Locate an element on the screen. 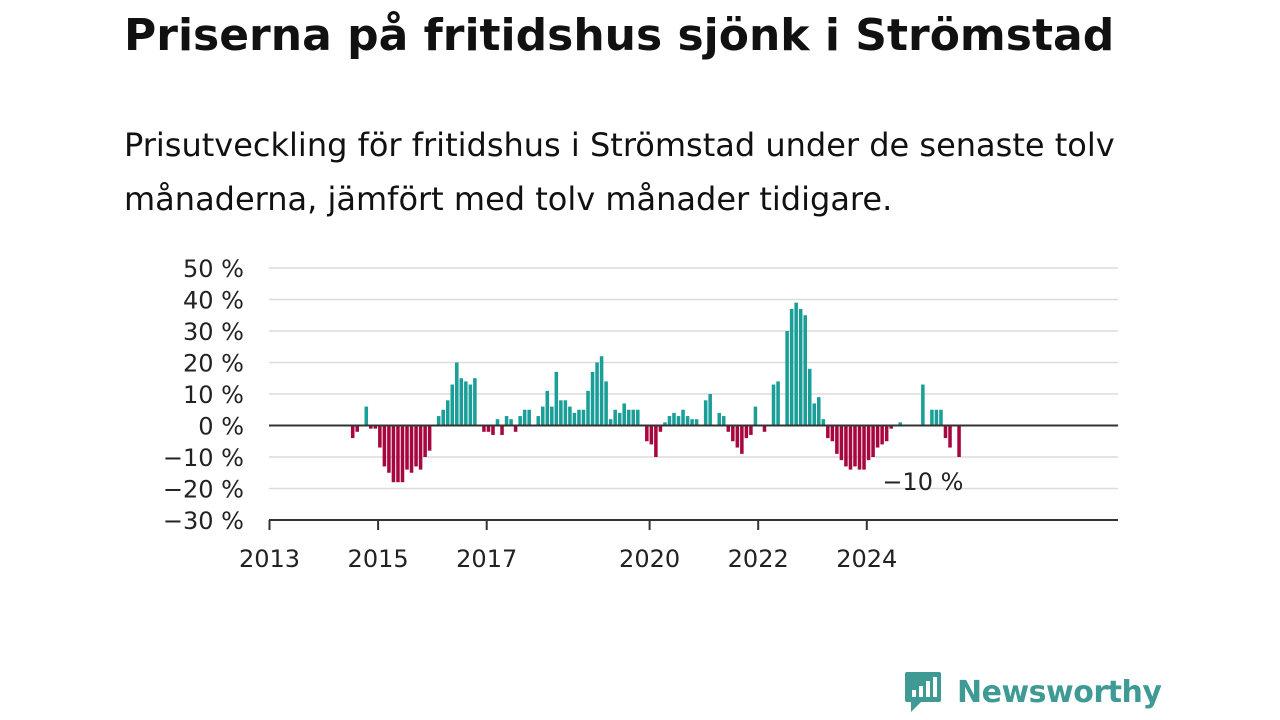 The image size is (1280, 720). chart-title: Priserna på fritidshus sjönk i Strömstad is located at coordinates (619, 35).